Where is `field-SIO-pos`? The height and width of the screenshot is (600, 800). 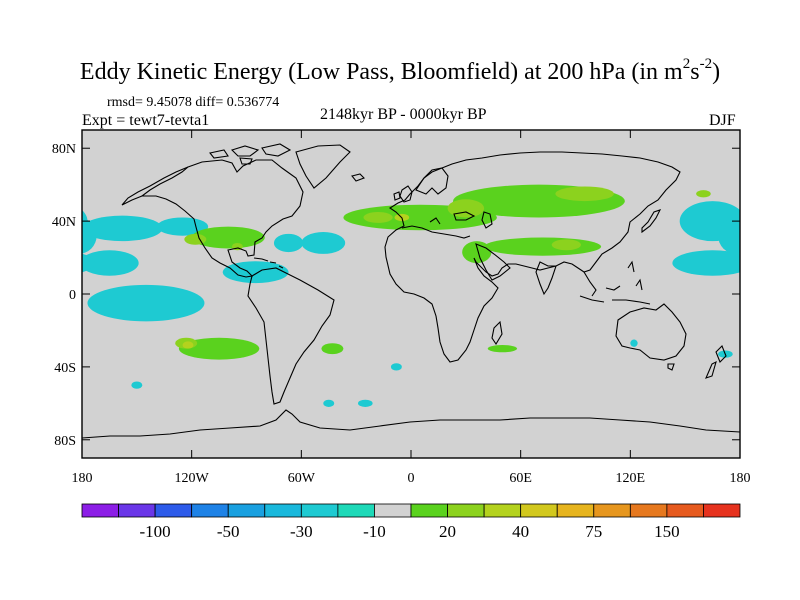
field-SIO-pos is located at coordinates (502, 349).